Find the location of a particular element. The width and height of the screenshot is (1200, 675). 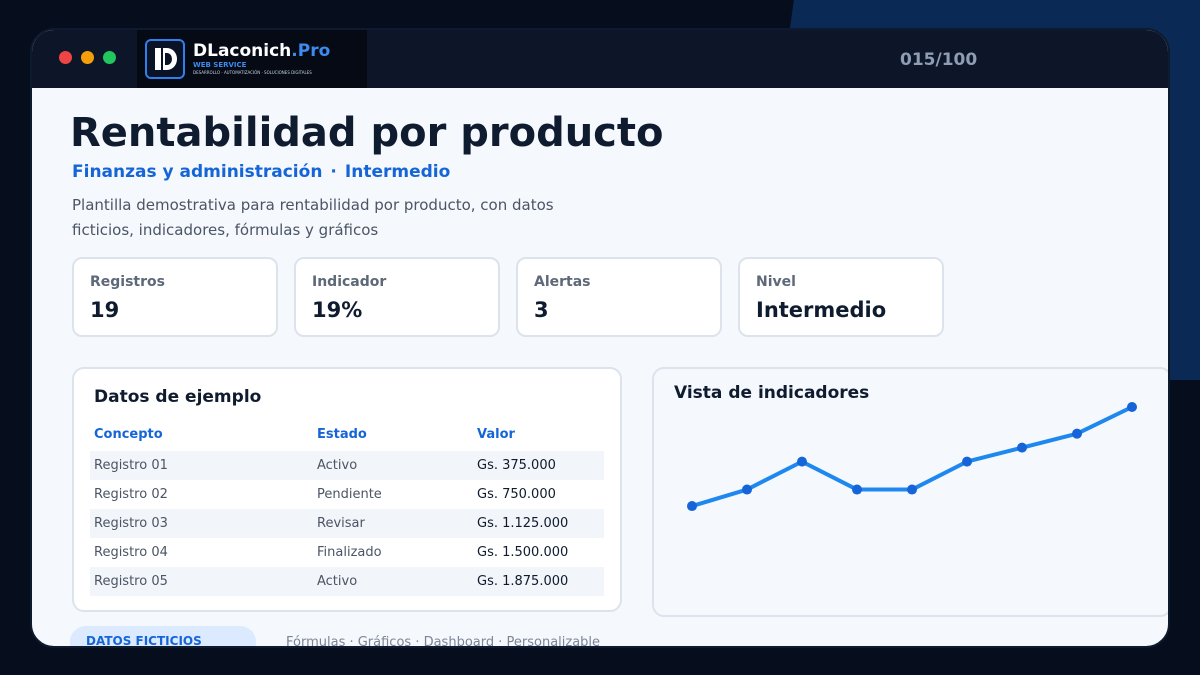

cell-concepto: Registro 04 is located at coordinates (131, 552).